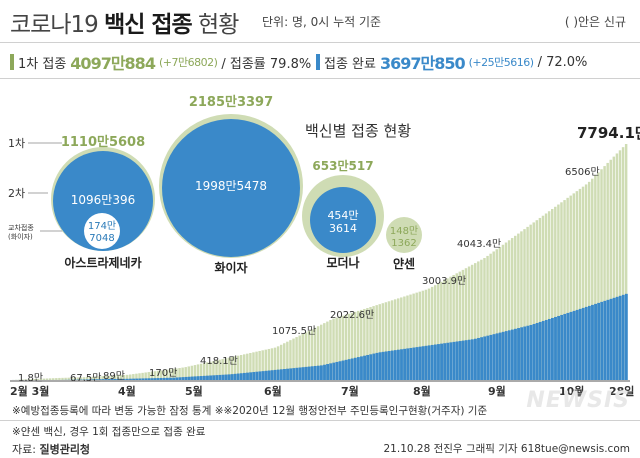 This screenshot has width=640, height=458. Describe the element at coordinates (113, 63) in the screenshot. I see `first-dose-value: 4097만884` at that location.